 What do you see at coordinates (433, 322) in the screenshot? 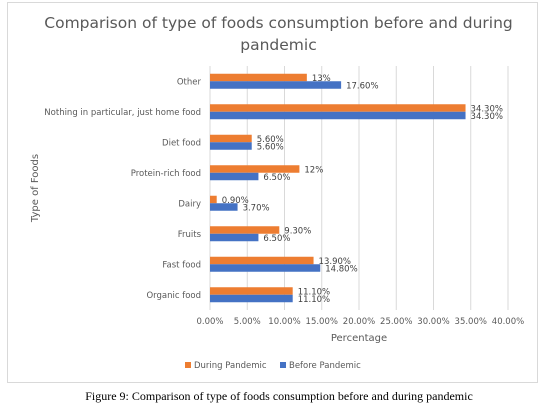
I see `x-tick-label: 30.00%` at bounding box center [433, 322].